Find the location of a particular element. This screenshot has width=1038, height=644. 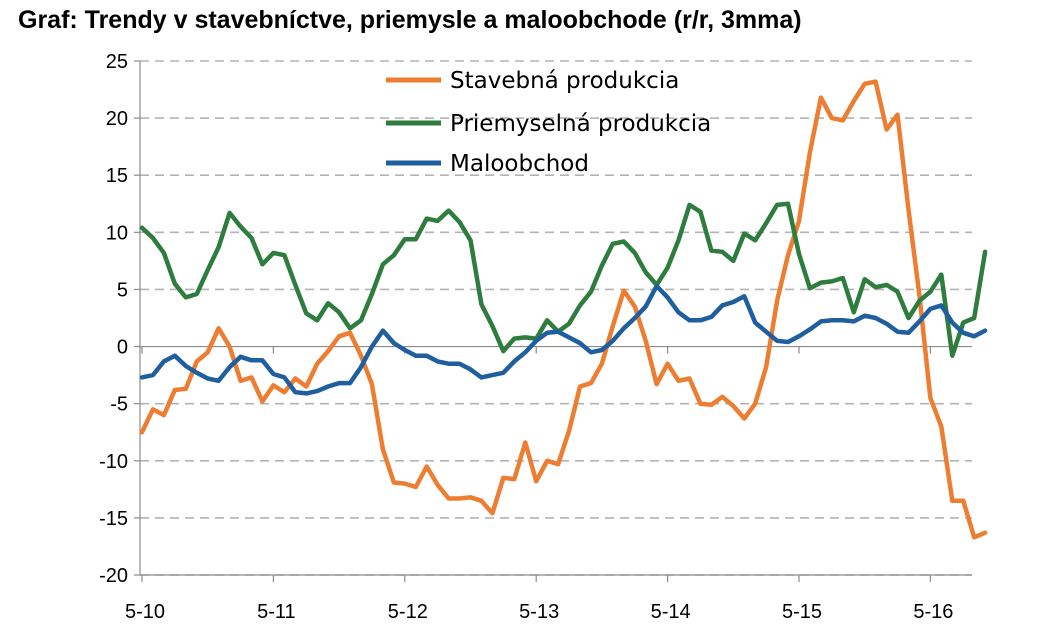

x-tick-label: 5-14 is located at coordinates (671, 612).